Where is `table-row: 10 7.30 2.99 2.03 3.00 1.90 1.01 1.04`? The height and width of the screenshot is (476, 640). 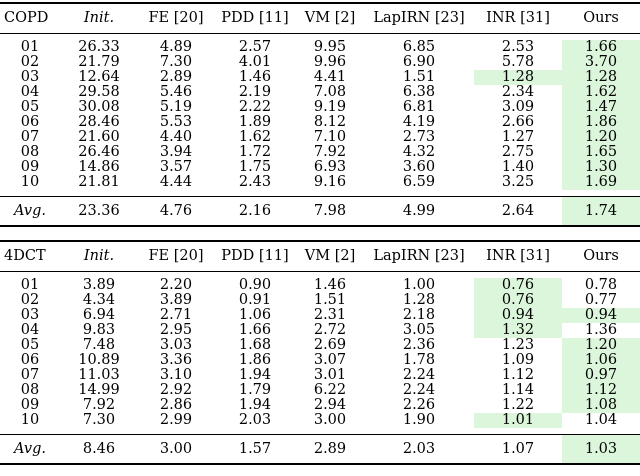
table-row: 10 7.30 2.99 2.03 3.00 1.90 1.01 1.04 is located at coordinates (320, 420).